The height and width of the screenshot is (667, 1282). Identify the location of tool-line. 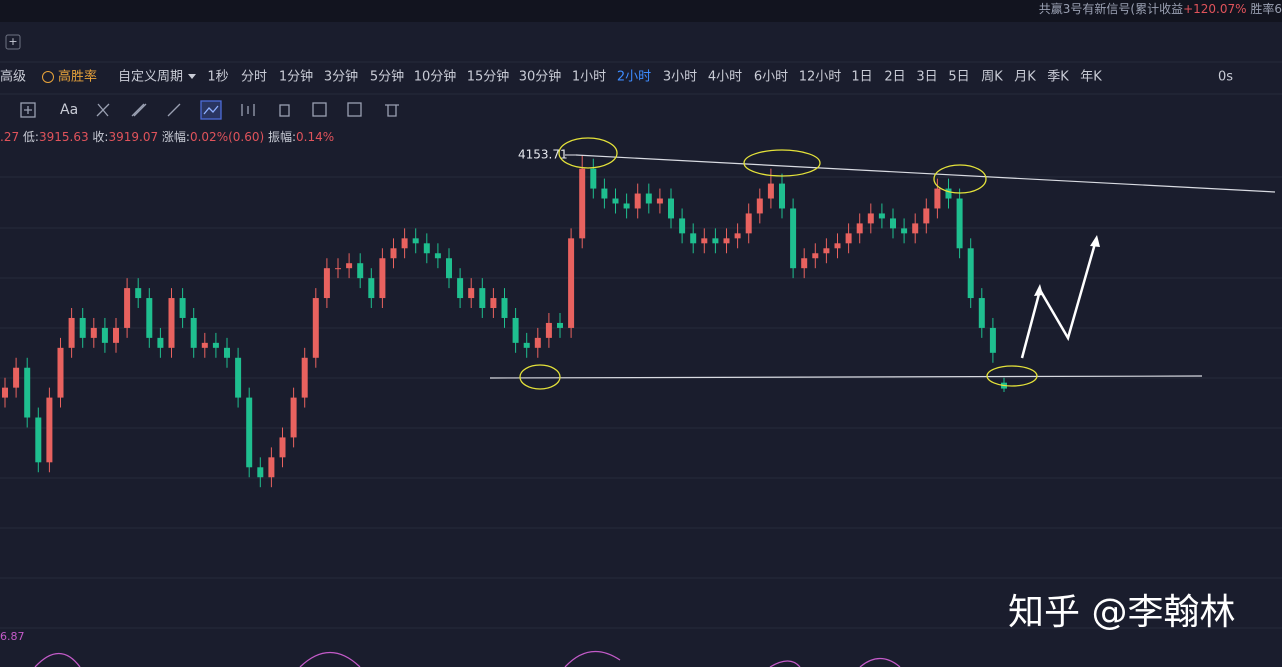
(103, 110).